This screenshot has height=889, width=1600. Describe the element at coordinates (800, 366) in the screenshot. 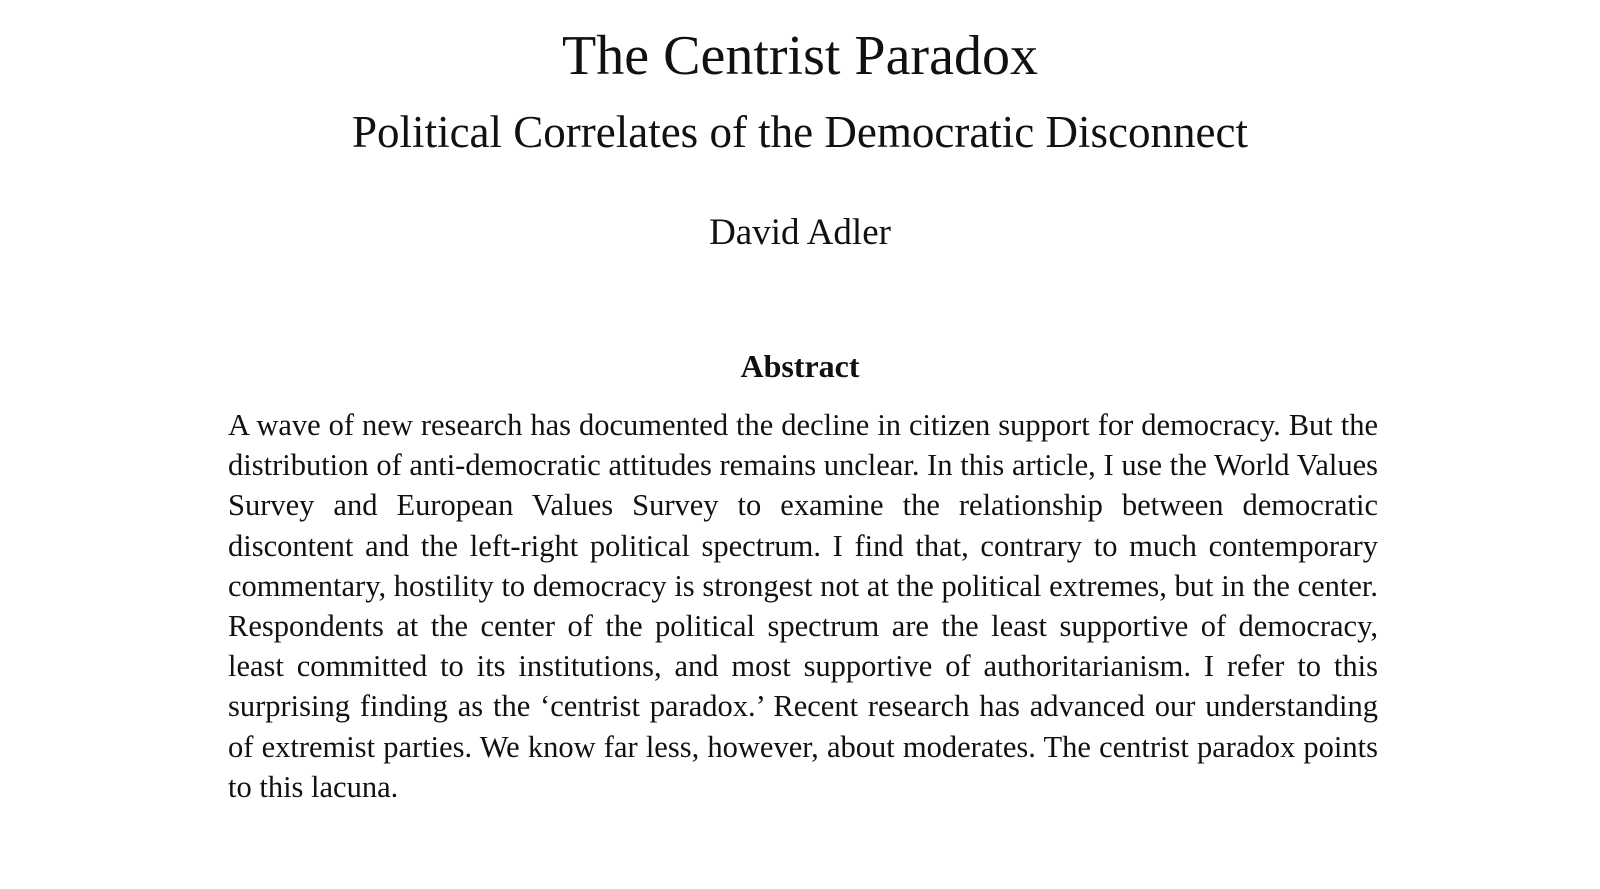

I see `abstract-heading: Abstract` at that location.